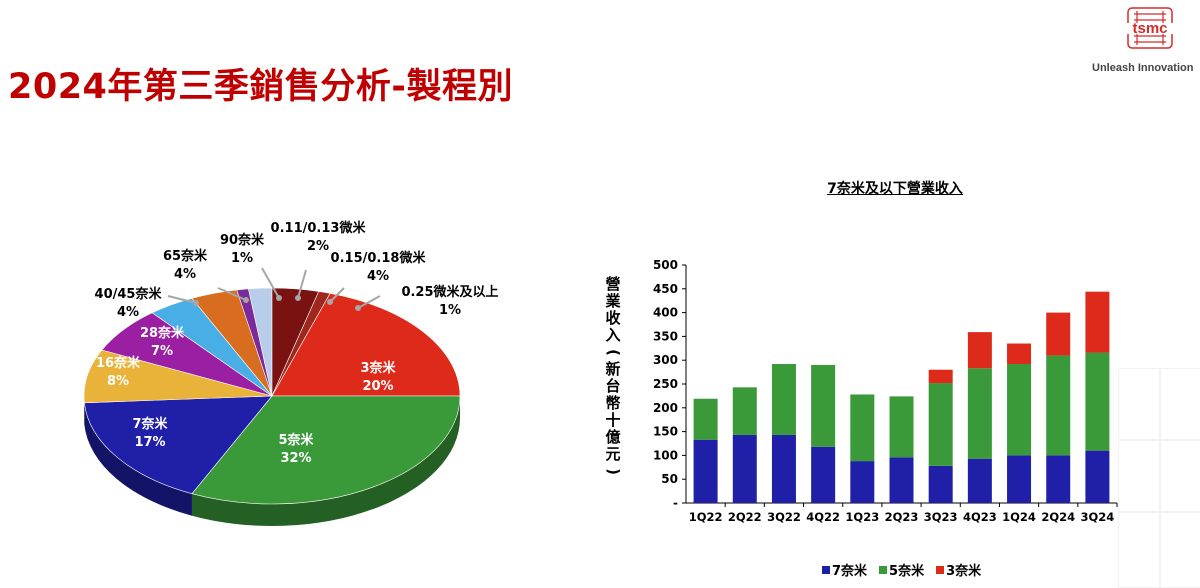 The width and height of the screenshot is (1200, 588). Describe the element at coordinates (784, 517) in the screenshot. I see `x-tick-label-2: 3Q22` at that location.